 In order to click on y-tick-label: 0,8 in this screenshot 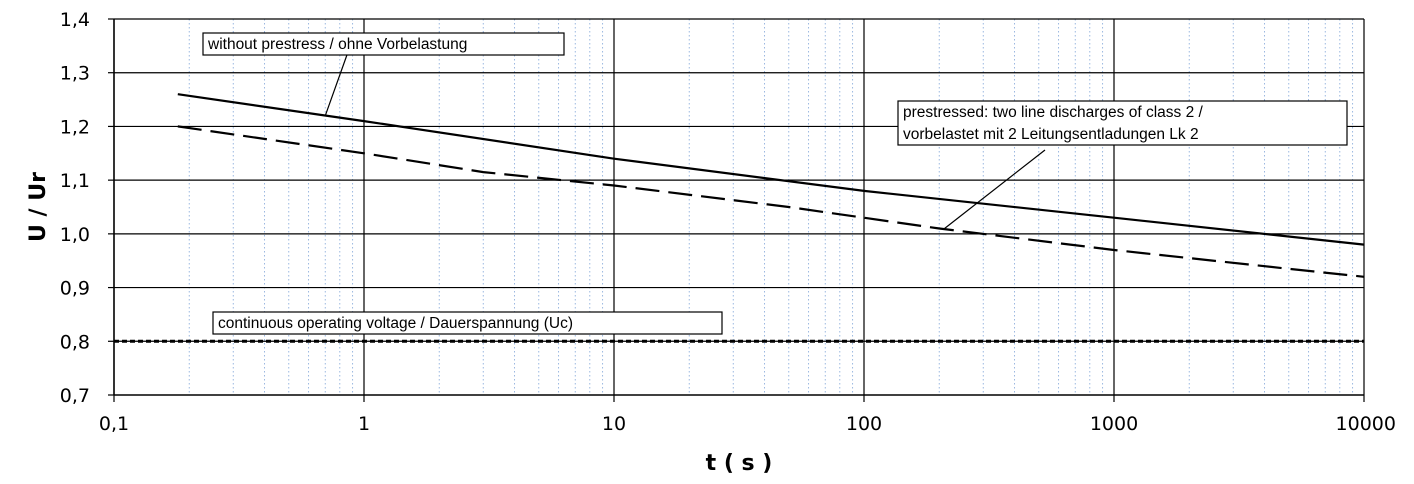, I will do `click(75, 342)`.